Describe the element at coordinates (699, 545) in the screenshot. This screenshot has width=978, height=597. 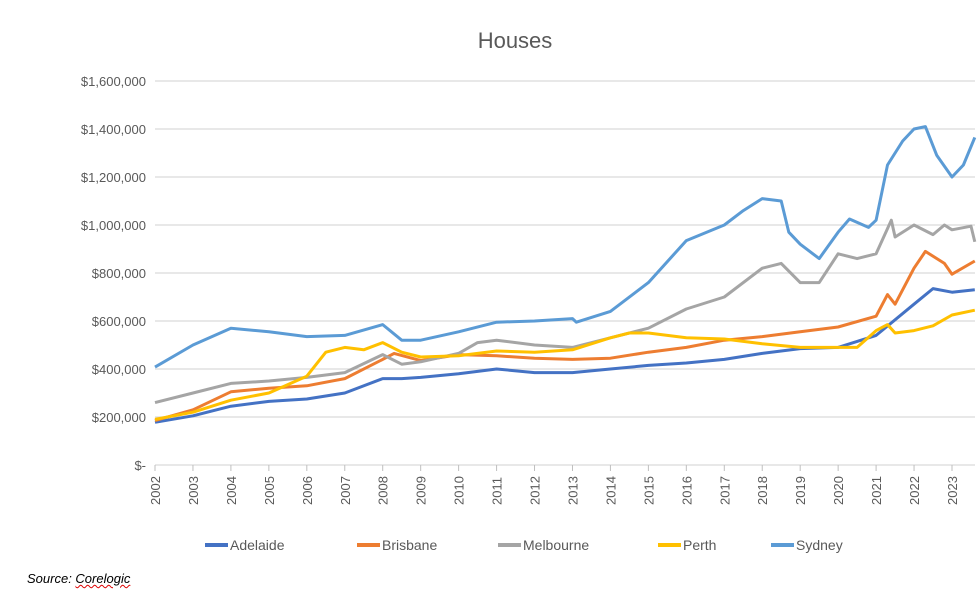
I see `legend-label-perth: Perth` at that location.